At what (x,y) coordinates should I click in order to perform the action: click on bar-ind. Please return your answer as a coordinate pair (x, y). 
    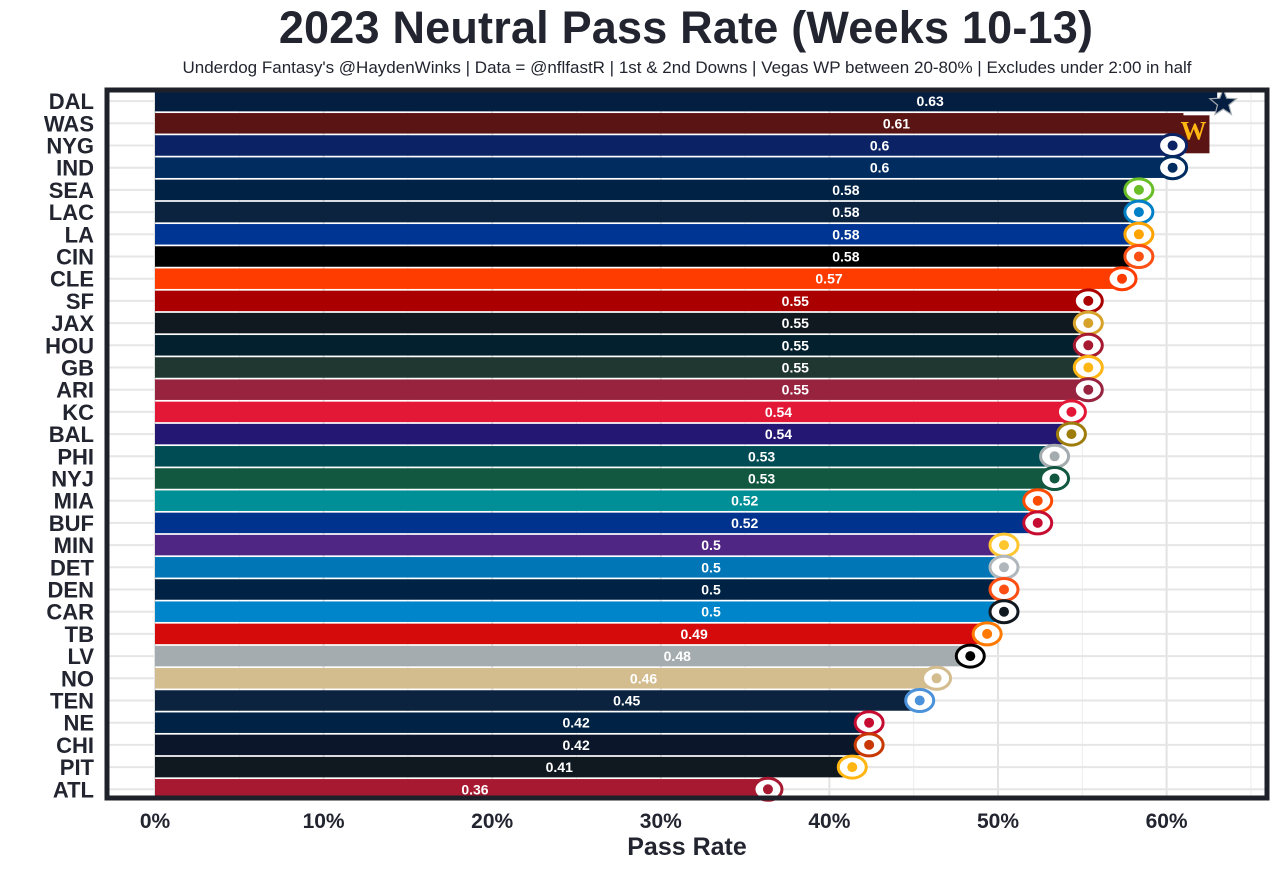
    Looking at the image, I should click on (661, 167).